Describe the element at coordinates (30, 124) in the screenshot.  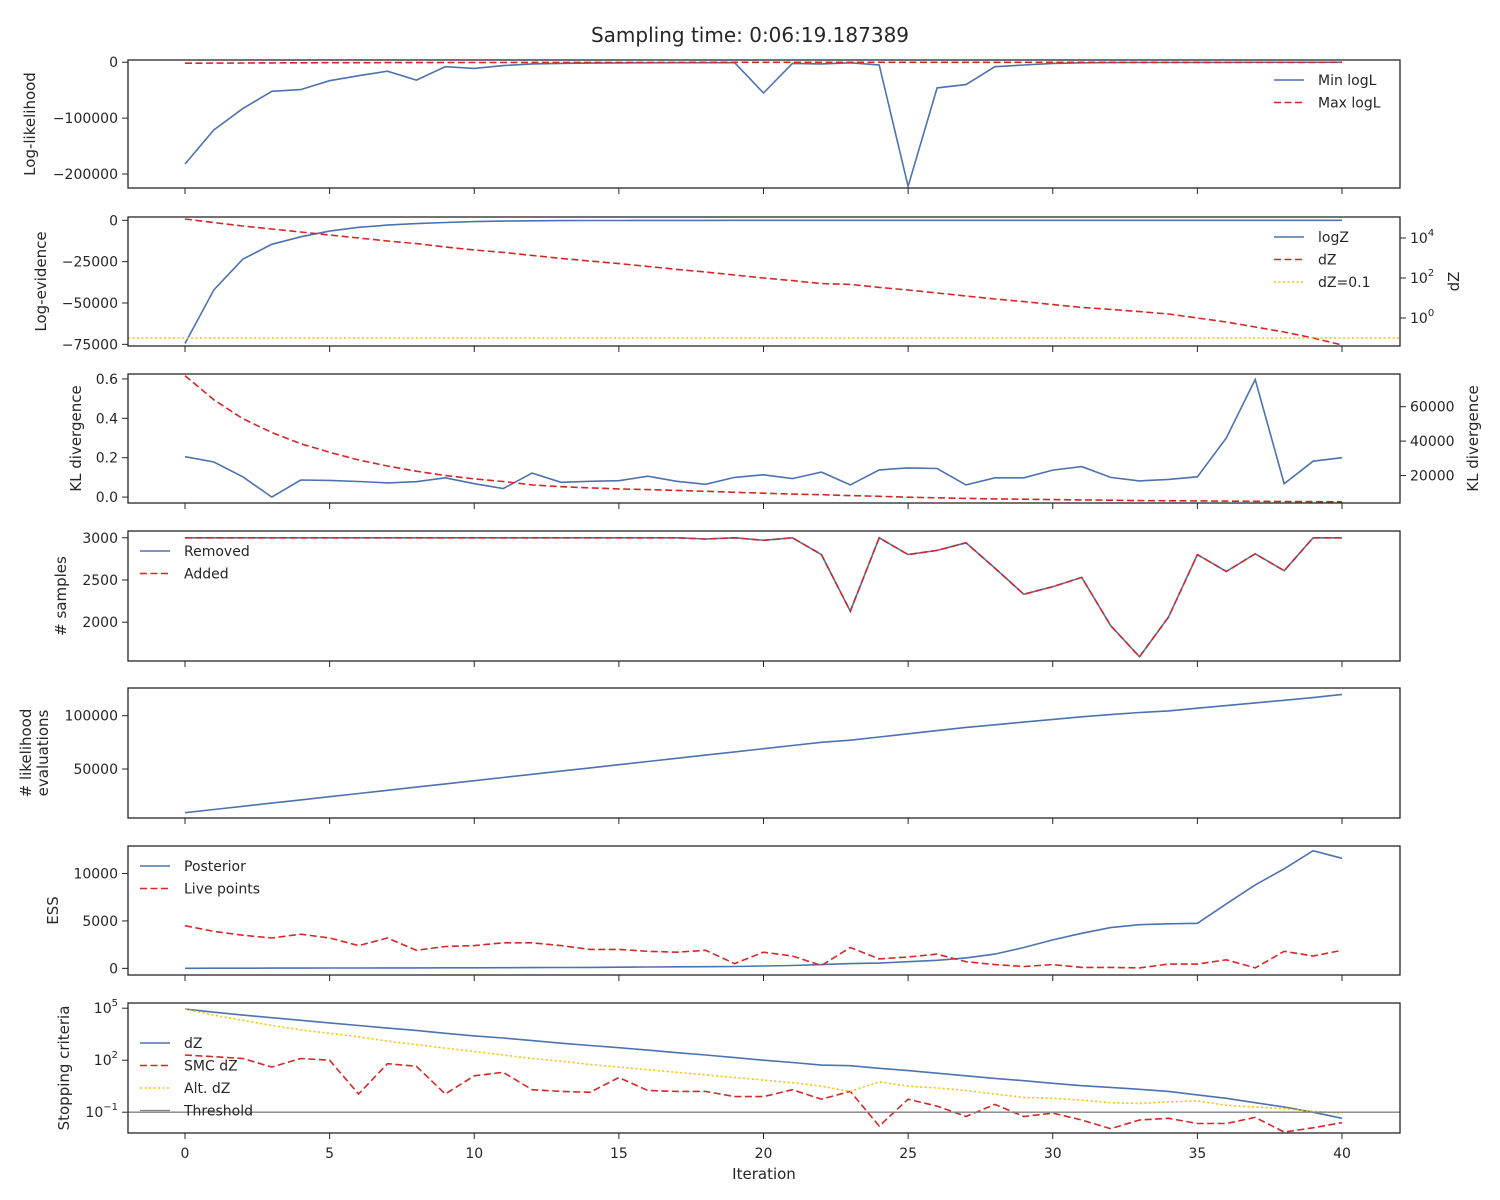
I see `y-axis-label-1: Log-likelihood` at that location.